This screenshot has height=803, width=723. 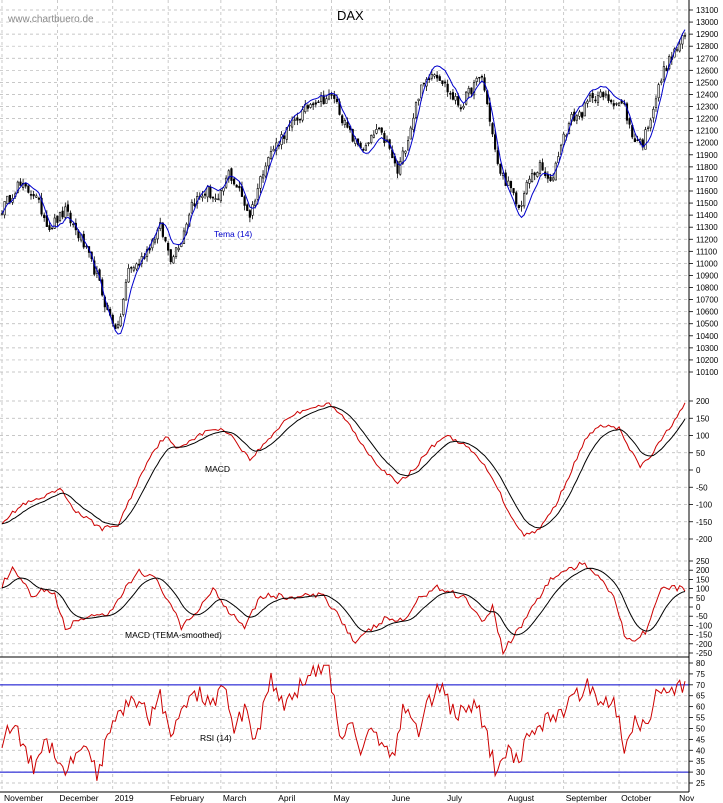 I want to click on rsi-label: RSI (14), so click(x=216, y=738).